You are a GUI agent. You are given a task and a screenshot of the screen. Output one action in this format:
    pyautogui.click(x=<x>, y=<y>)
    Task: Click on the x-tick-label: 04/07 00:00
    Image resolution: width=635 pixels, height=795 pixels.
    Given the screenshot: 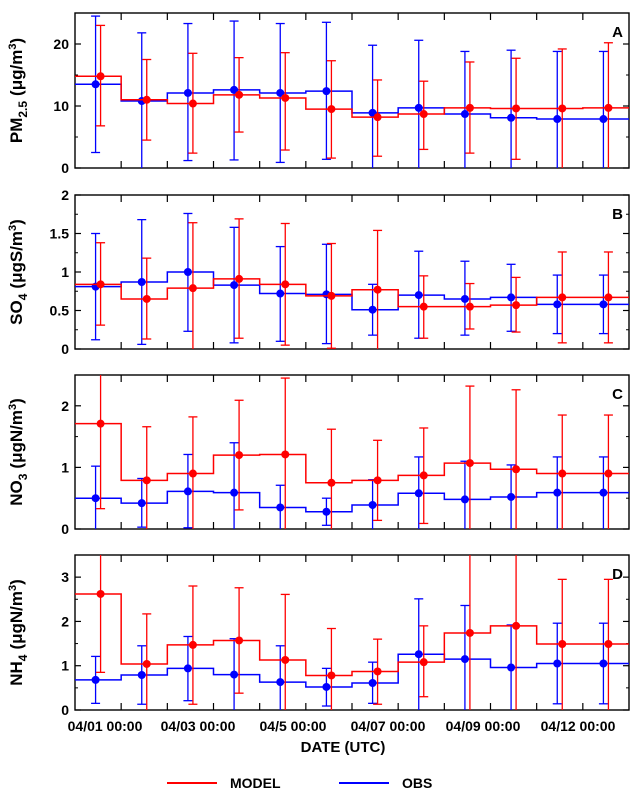 What is the action you would take?
    pyautogui.click(x=388, y=726)
    